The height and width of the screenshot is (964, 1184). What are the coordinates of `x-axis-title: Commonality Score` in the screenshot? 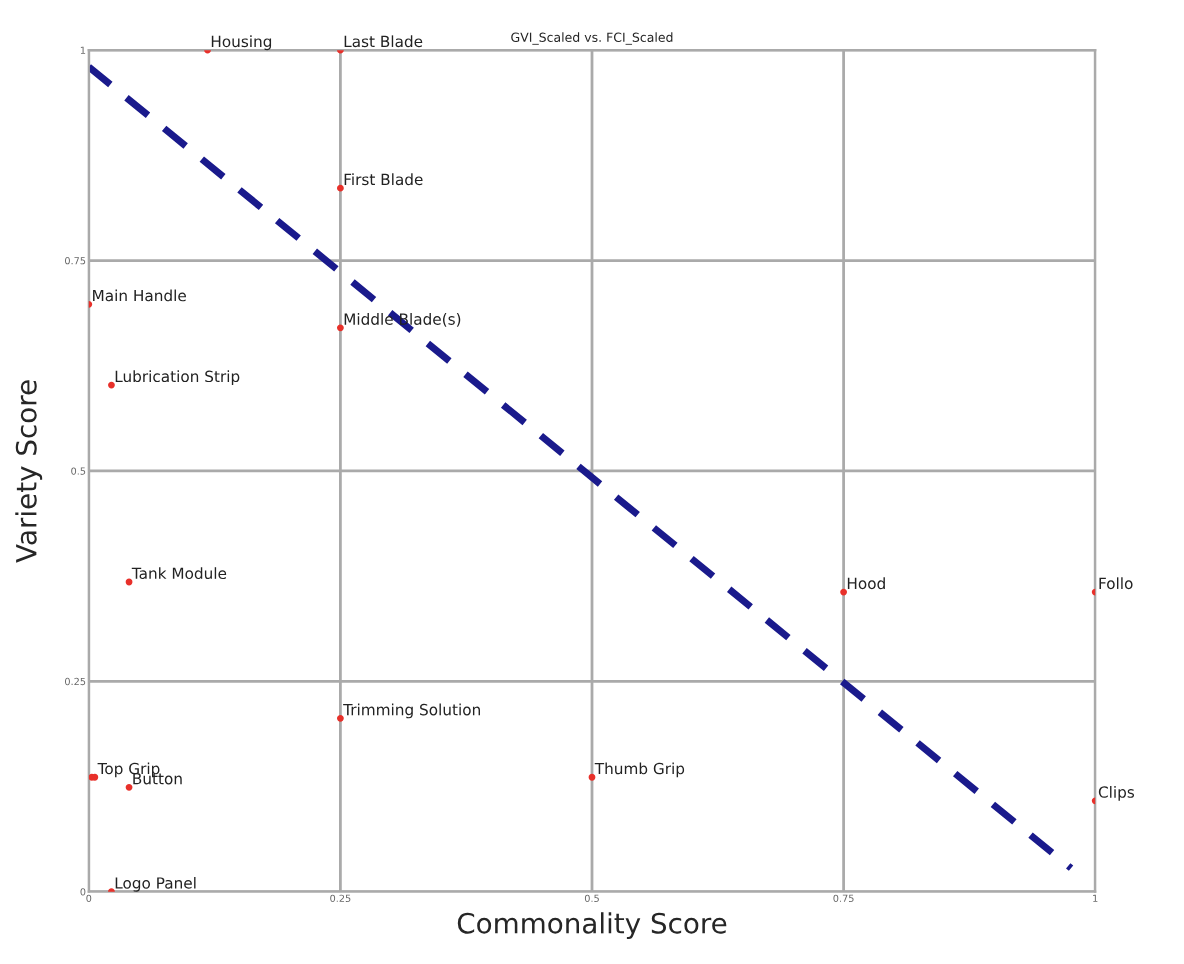 It's located at (592, 926).